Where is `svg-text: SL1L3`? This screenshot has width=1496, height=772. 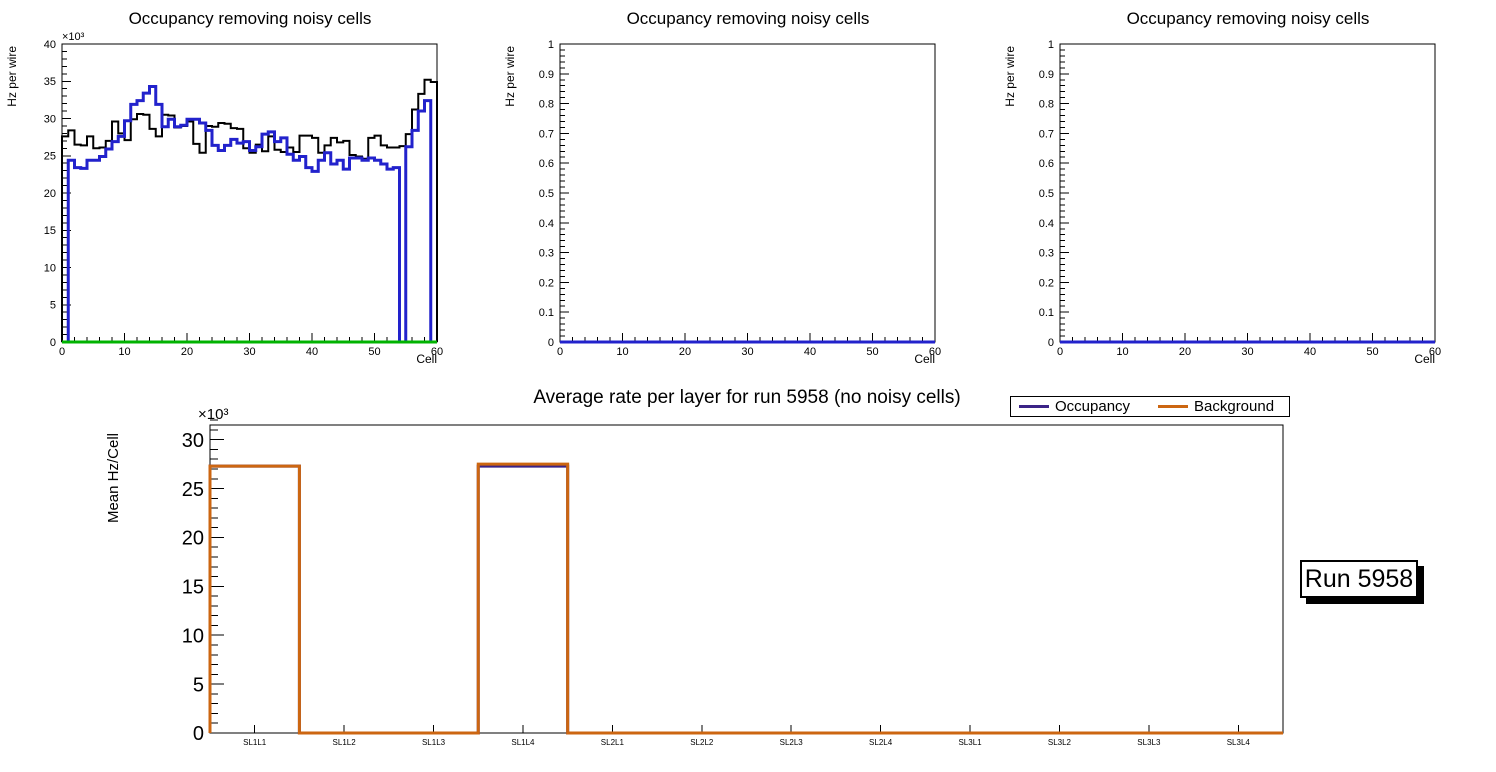
svg-text: SL1L3 is located at coordinates (434, 742).